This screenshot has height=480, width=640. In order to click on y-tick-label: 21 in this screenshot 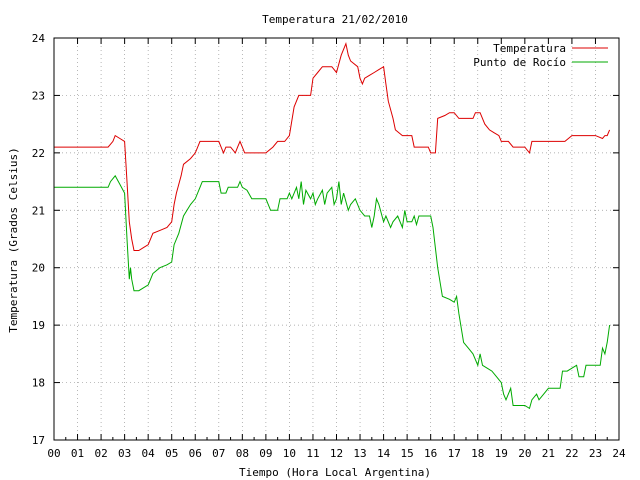, I will do `click(38, 210)`.